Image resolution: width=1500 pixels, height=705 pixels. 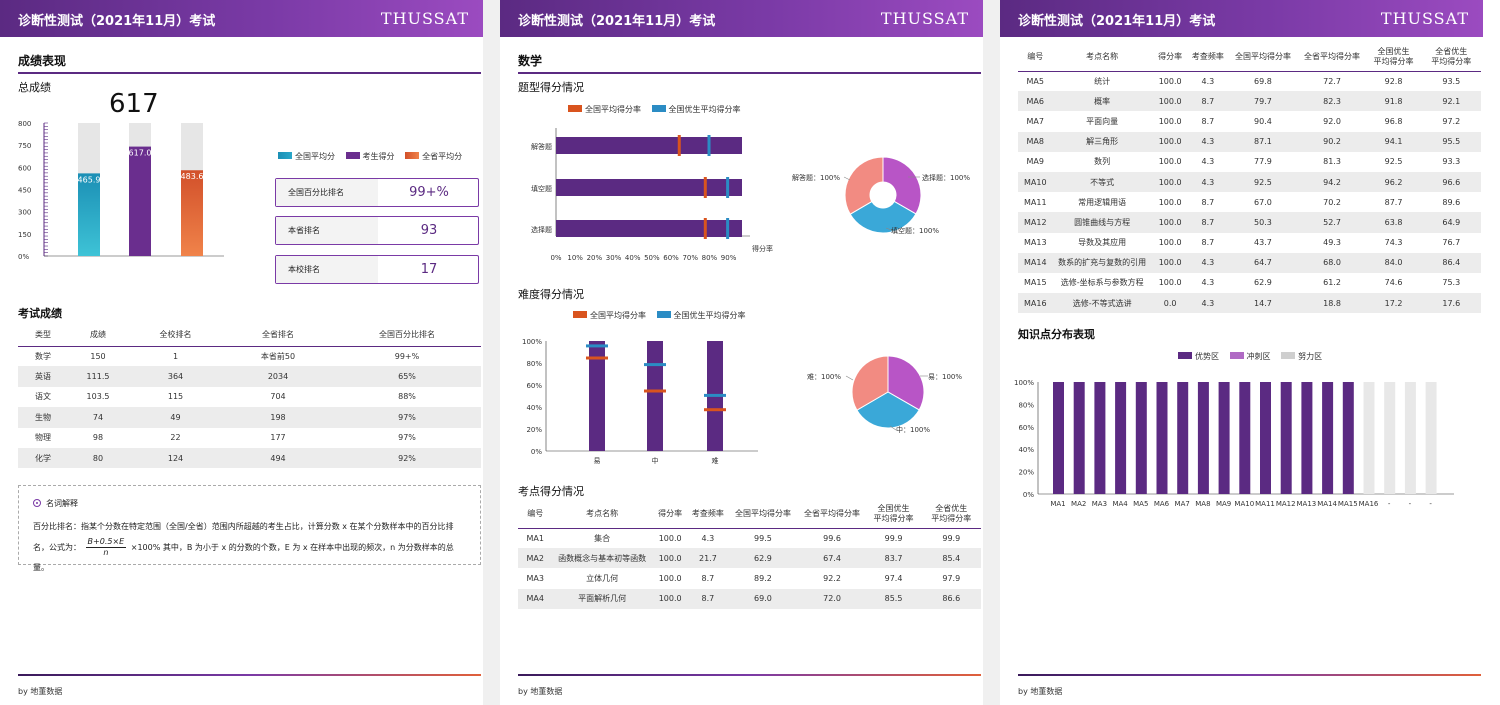 What do you see at coordinates (749, 598) in the screenshot?
I see `table-row: MA4 平面解析几何 100.0 8.7 69.0 72.0 85.5 86.6` at bounding box center [749, 598].